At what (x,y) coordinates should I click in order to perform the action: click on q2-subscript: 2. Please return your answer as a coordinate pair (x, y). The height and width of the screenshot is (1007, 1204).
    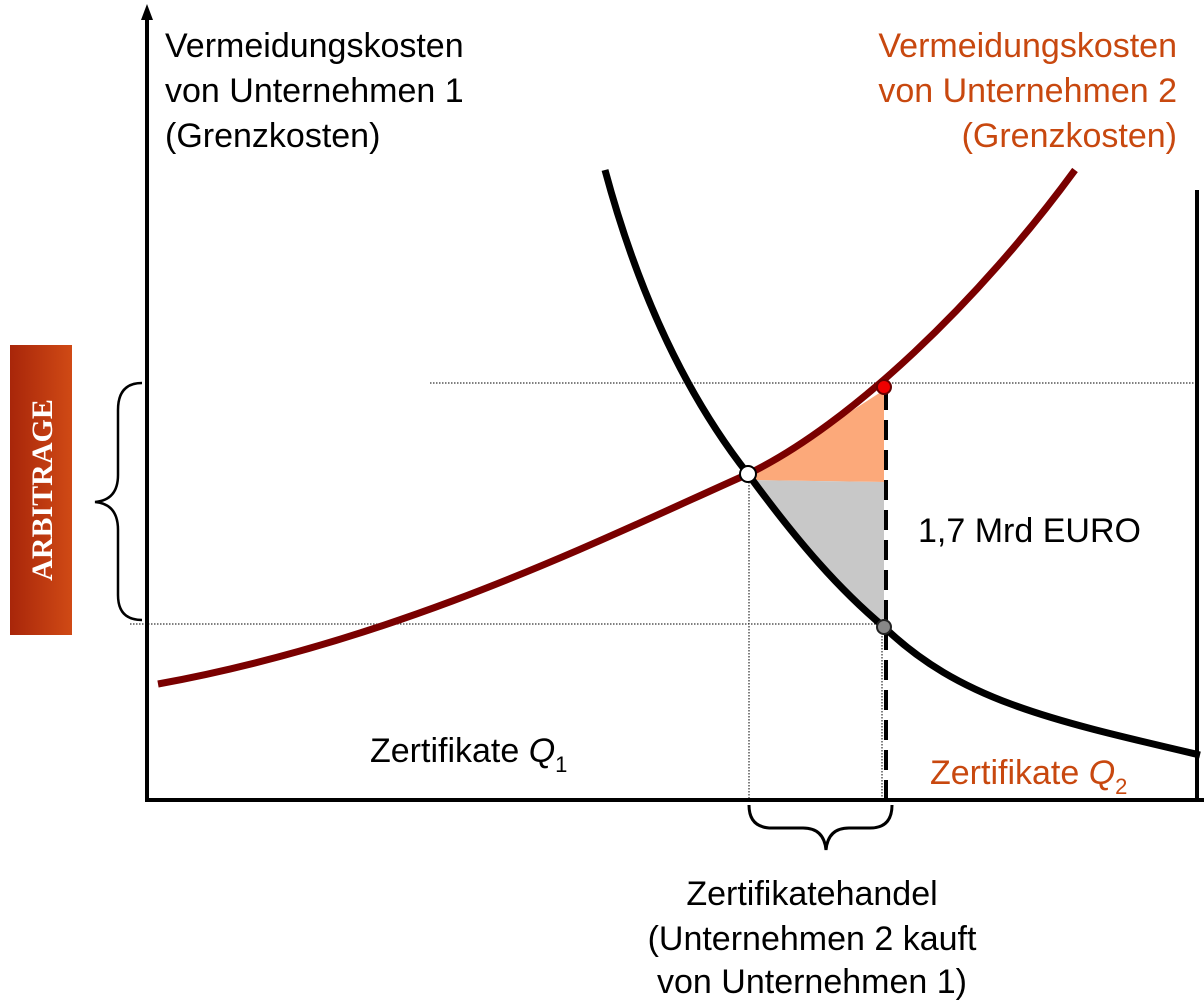
    Looking at the image, I should click on (1121, 786).